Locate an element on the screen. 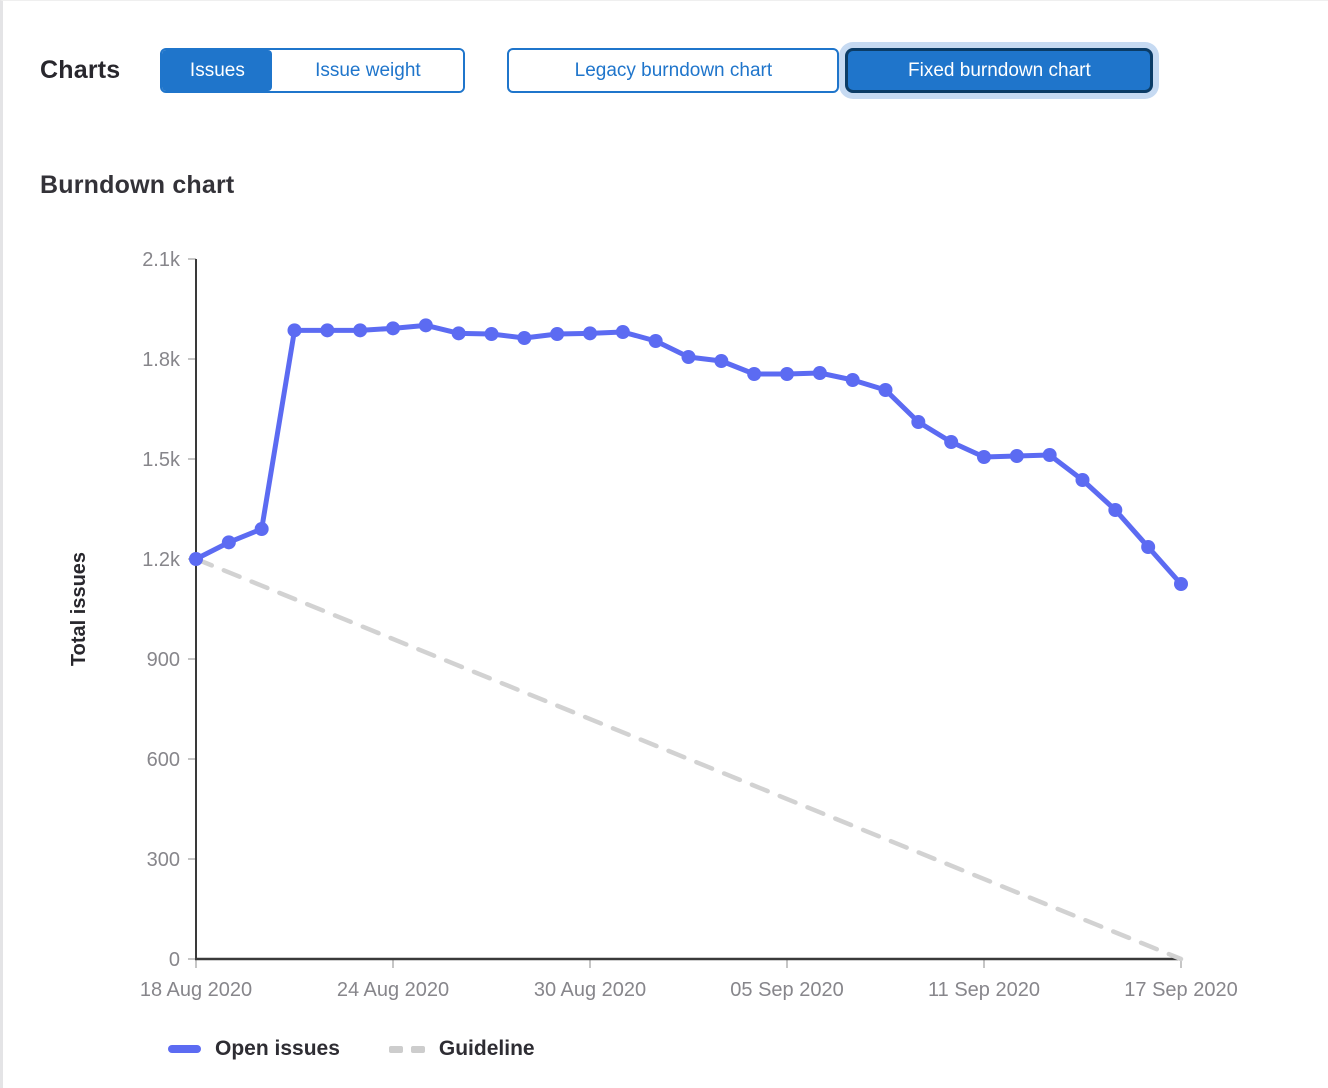 The height and width of the screenshot is (1088, 1328). issue-weight-toggle-button: Issue weight is located at coordinates (368, 70).